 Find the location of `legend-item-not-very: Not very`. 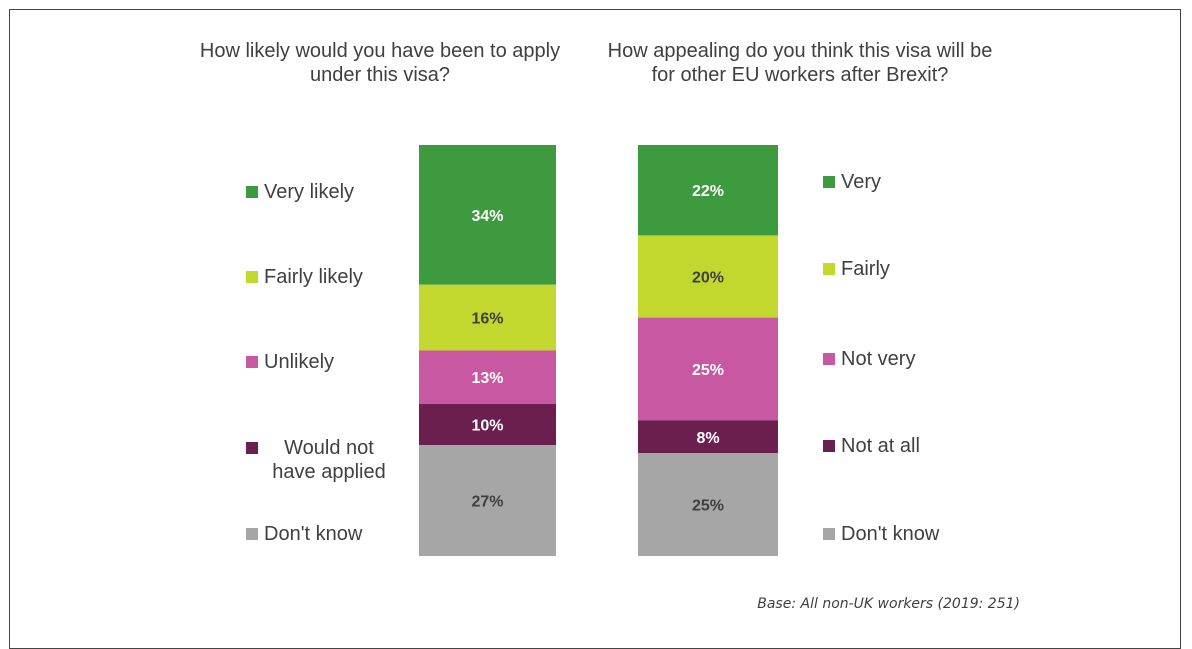

legend-item-not-very: Not very is located at coordinates (869, 359).